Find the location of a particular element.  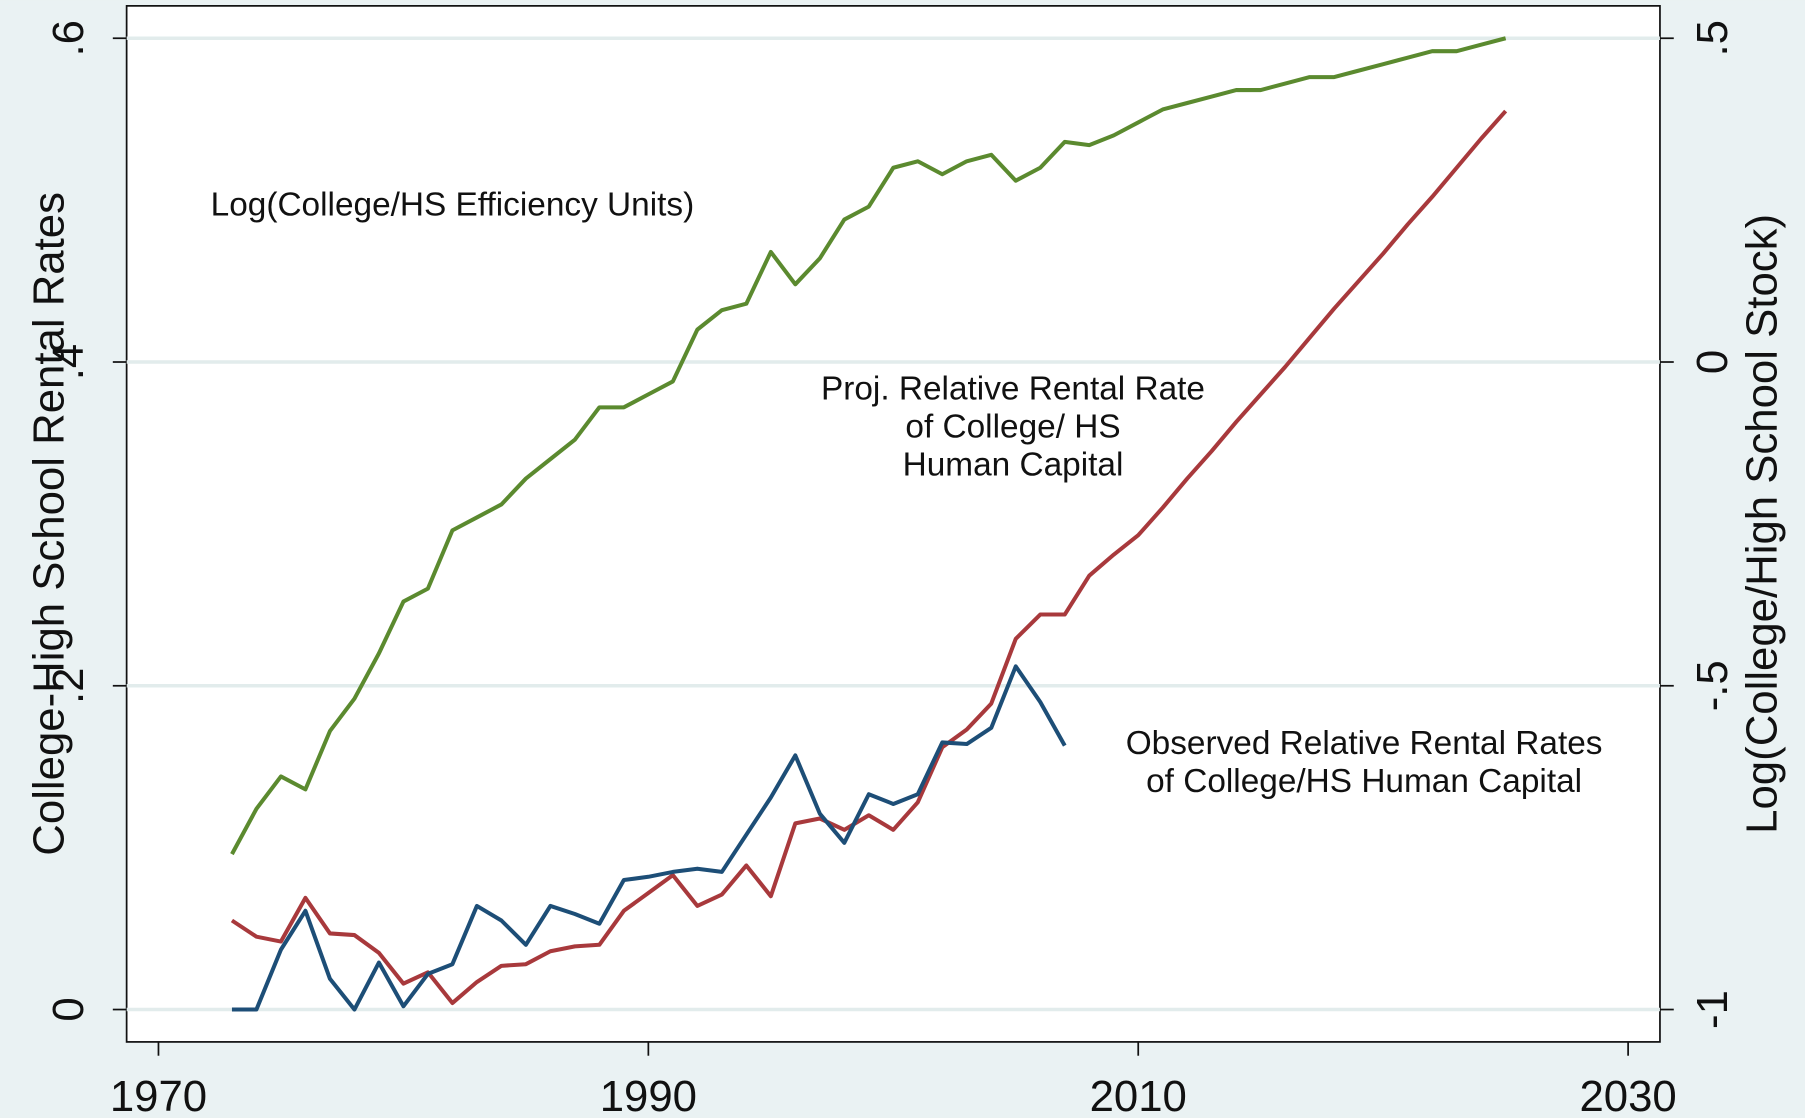

y2-axis-title: Log(College/High School Stock) is located at coordinates (1761, 524).